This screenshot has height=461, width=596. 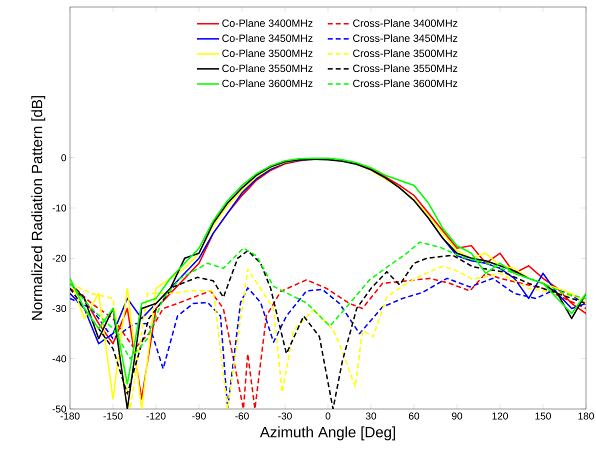 I want to click on x-tick-label: -30, so click(x=285, y=416).